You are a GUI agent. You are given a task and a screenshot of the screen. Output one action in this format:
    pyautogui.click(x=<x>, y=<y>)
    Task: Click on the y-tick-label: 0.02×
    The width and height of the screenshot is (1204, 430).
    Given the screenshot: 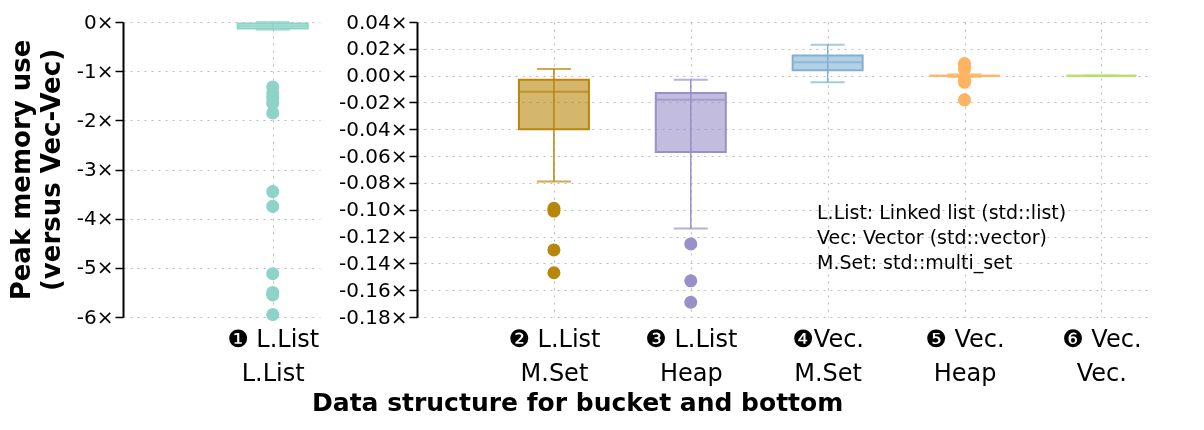 What is the action you would take?
    pyautogui.click(x=377, y=48)
    